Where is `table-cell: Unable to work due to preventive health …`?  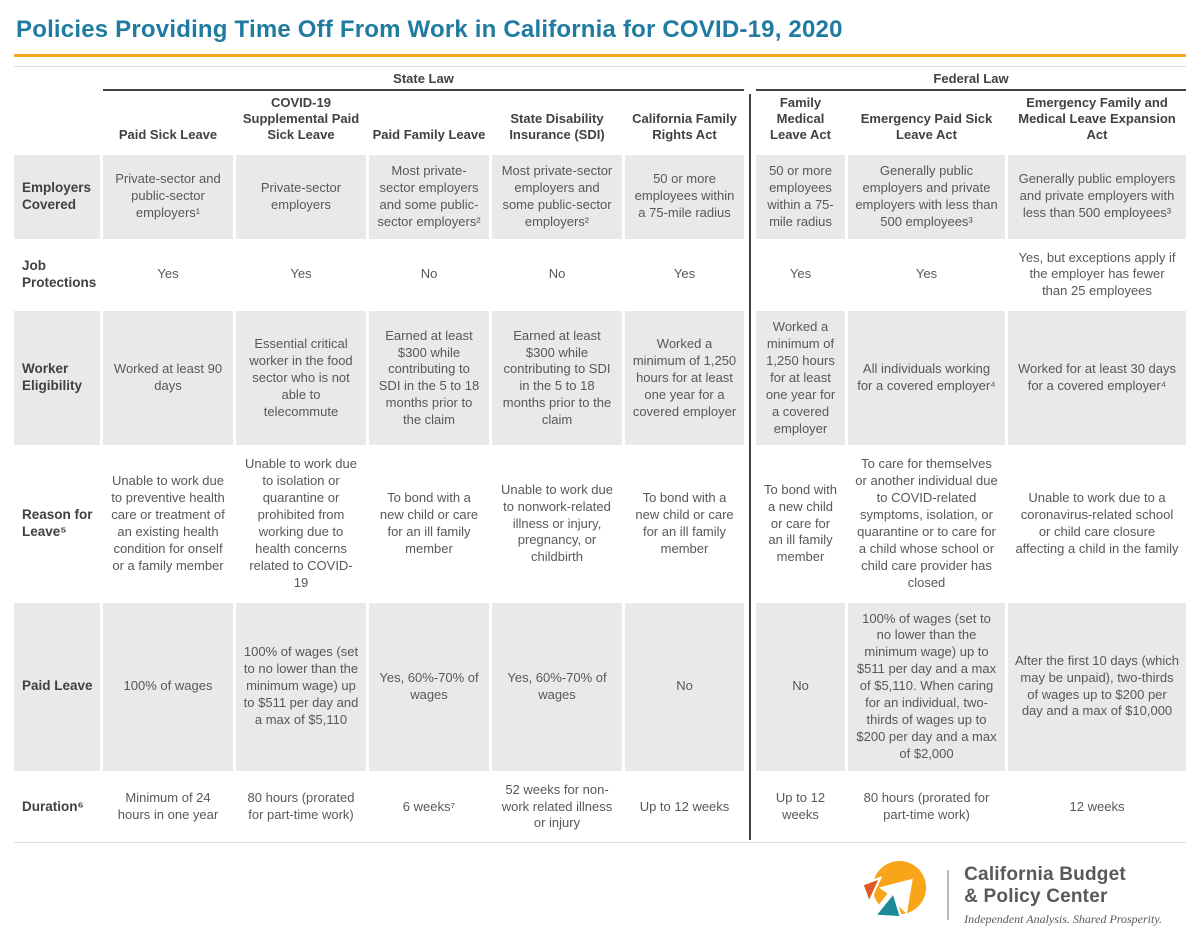 table-cell: Unable to work due to preventive health … is located at coordinates (168, 523).